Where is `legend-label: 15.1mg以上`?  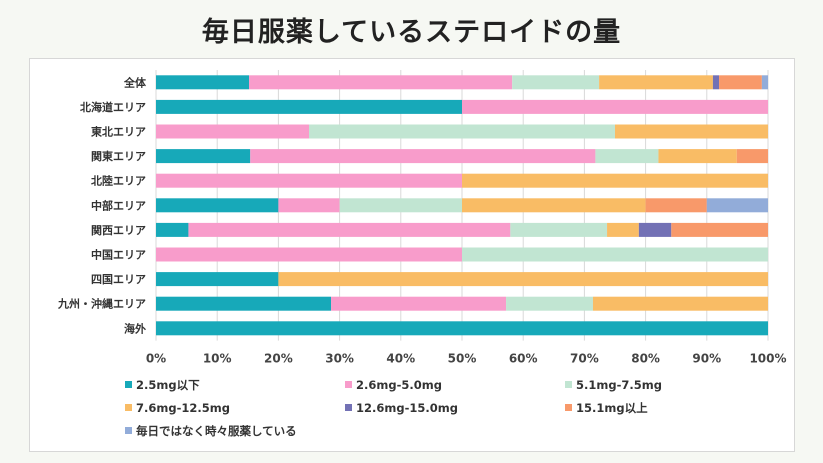 legend-label: 15.1mg以上 is located at coordinates (612, 408).